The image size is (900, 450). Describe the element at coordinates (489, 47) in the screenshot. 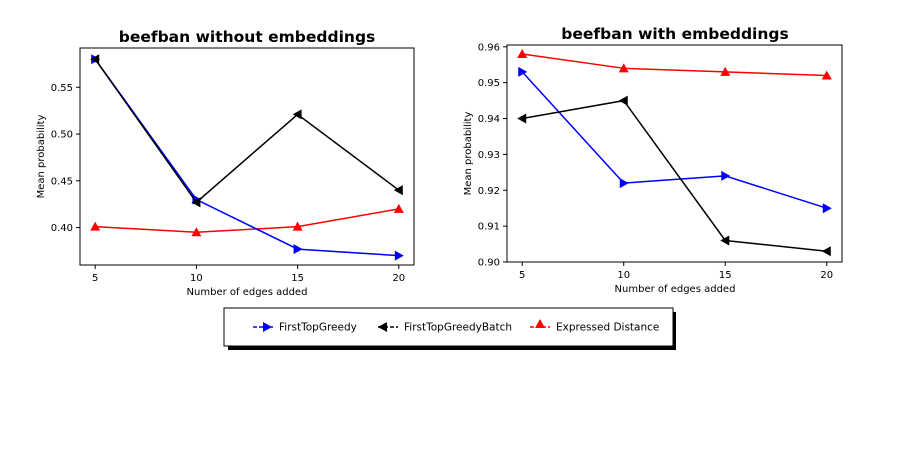

I see `y-tick-label: 0.96` at that location.